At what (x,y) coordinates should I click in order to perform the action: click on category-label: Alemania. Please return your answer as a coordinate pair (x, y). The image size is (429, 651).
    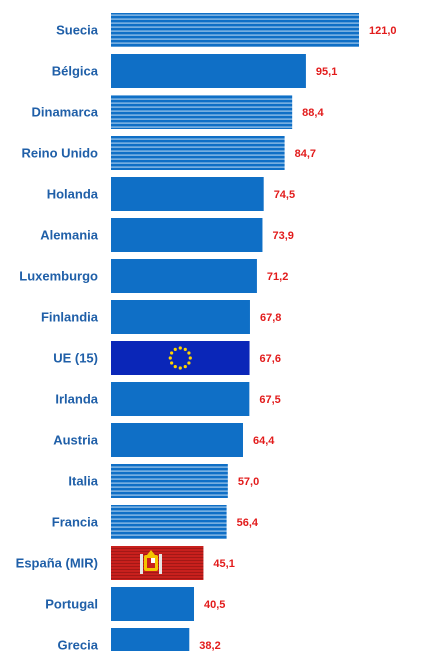
    Looking at the image, I should click on (69, 235).